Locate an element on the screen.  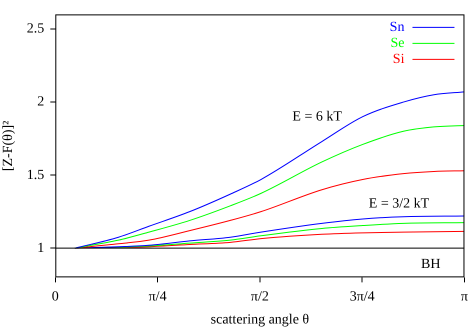
legend-label: Sn is located at coordinates (397, 28).